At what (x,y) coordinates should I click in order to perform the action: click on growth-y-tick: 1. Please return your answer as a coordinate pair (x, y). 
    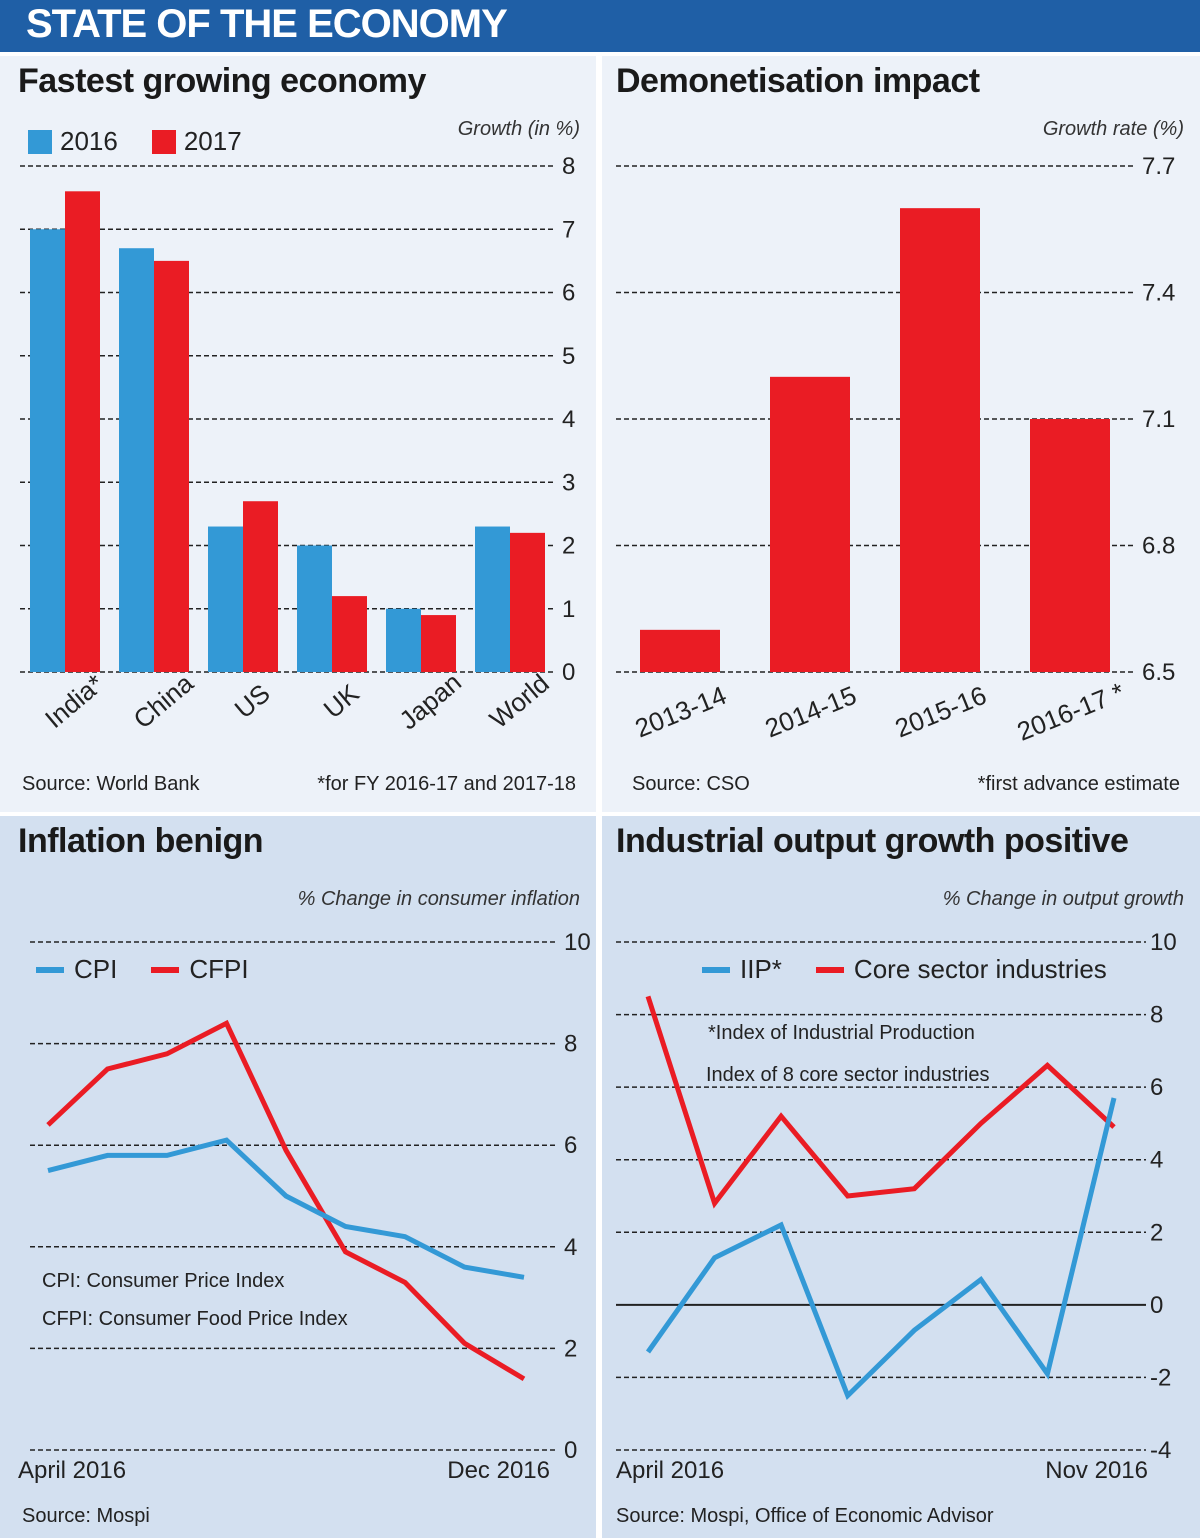
    Looking at the image, I should click on (568, 609).